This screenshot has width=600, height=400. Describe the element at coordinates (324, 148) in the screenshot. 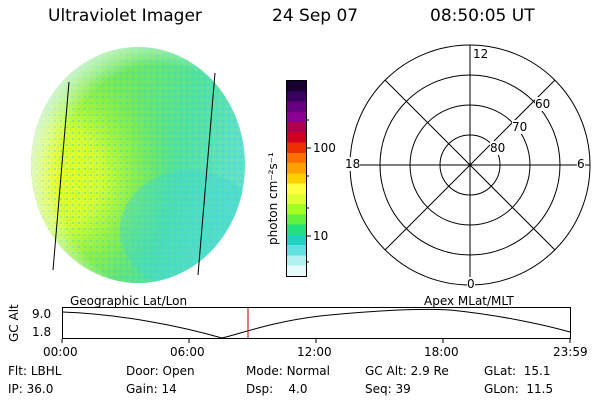

I see `colorbar-tick-100: 100` at that location.